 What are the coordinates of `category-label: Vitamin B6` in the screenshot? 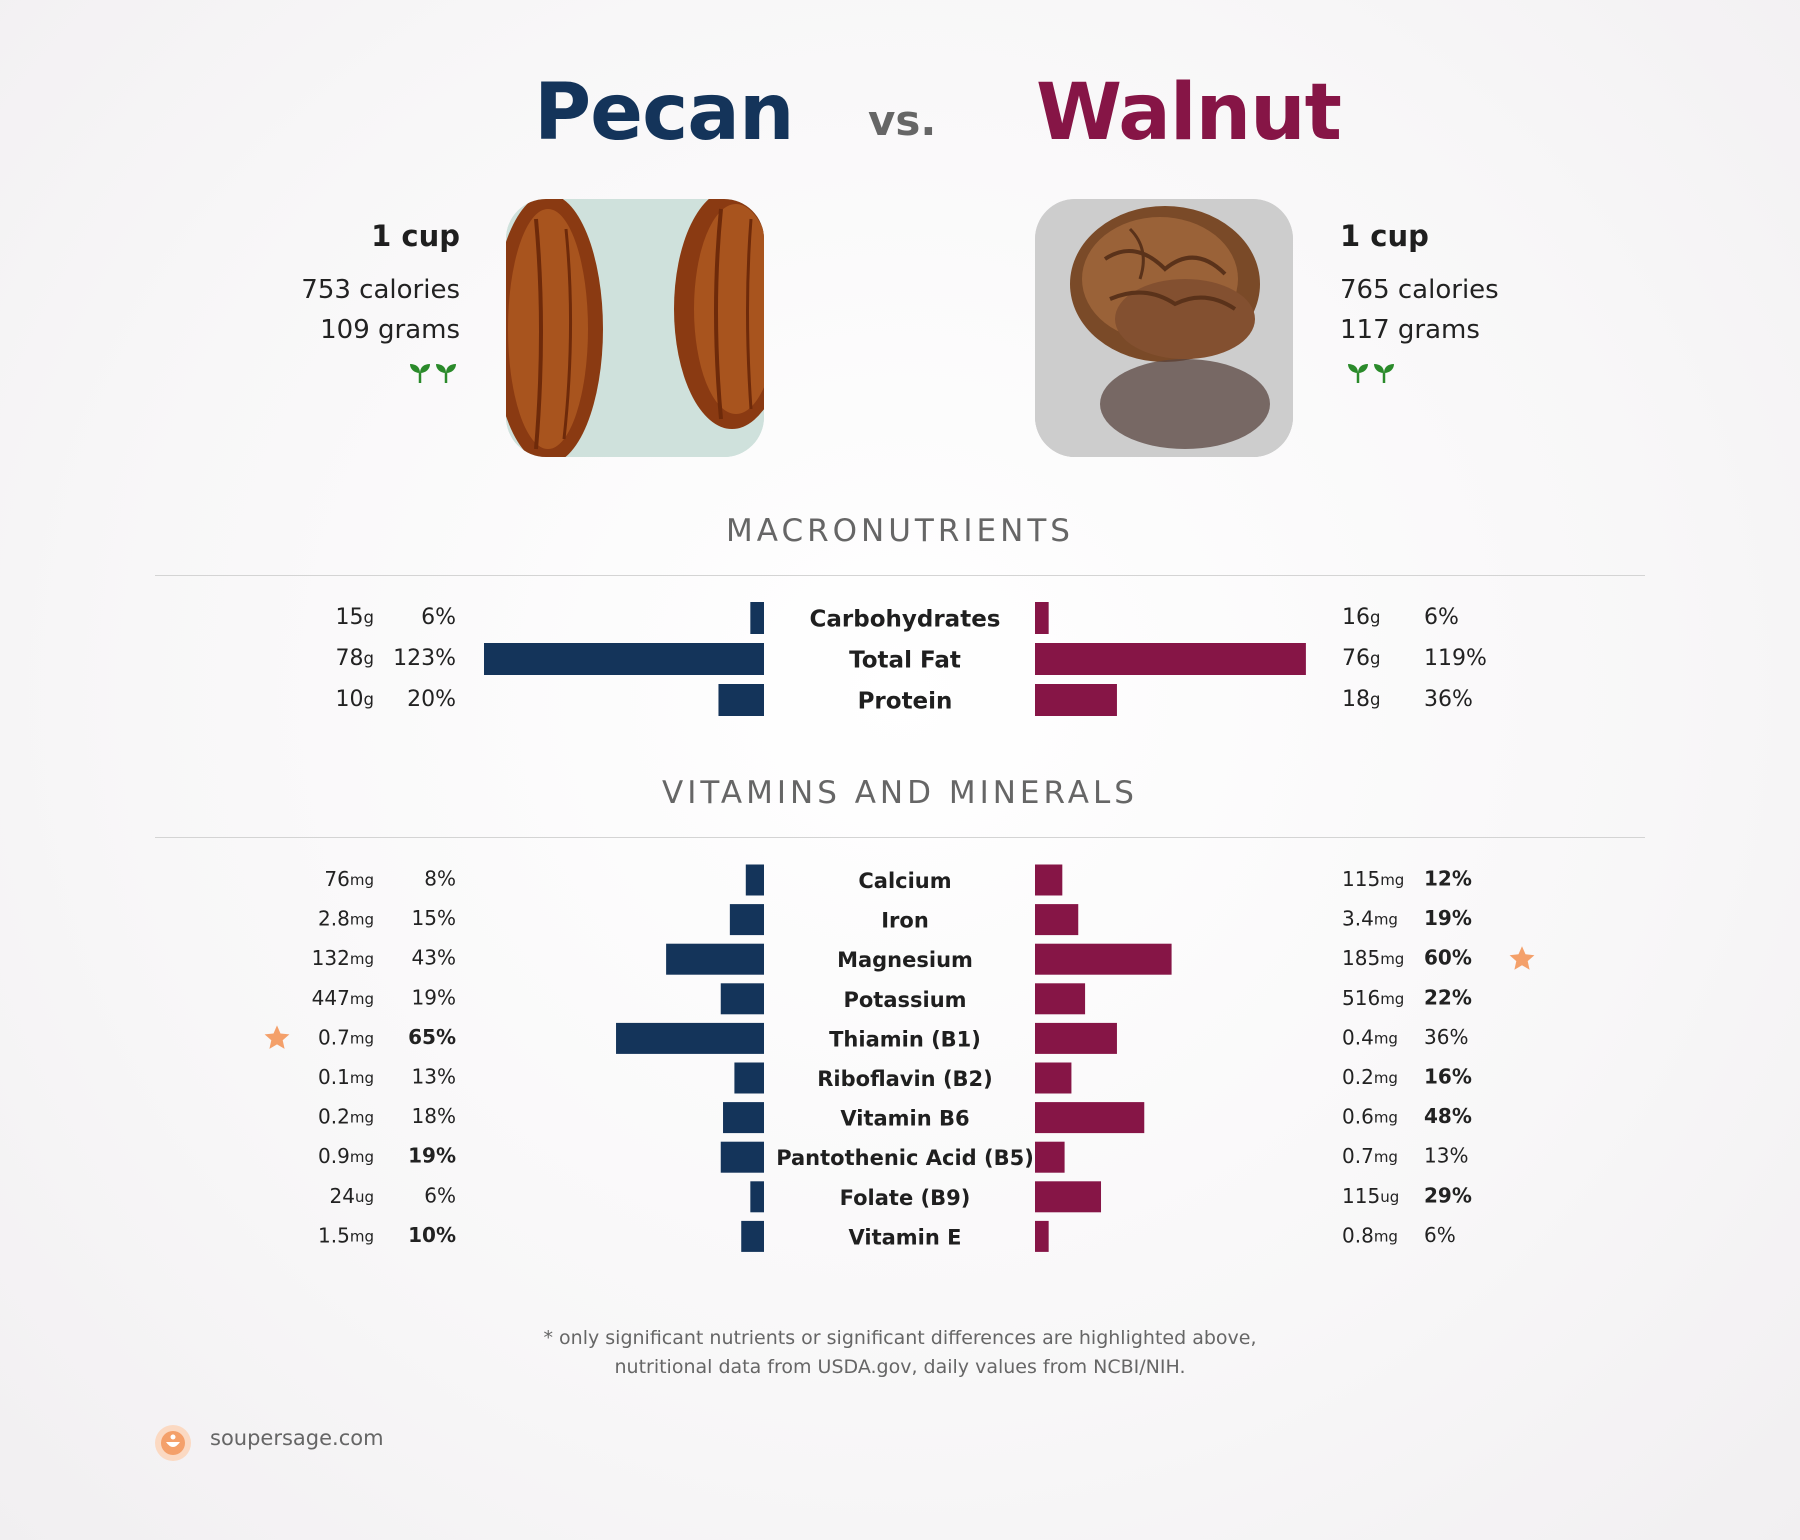 It's located at (904, 1119).